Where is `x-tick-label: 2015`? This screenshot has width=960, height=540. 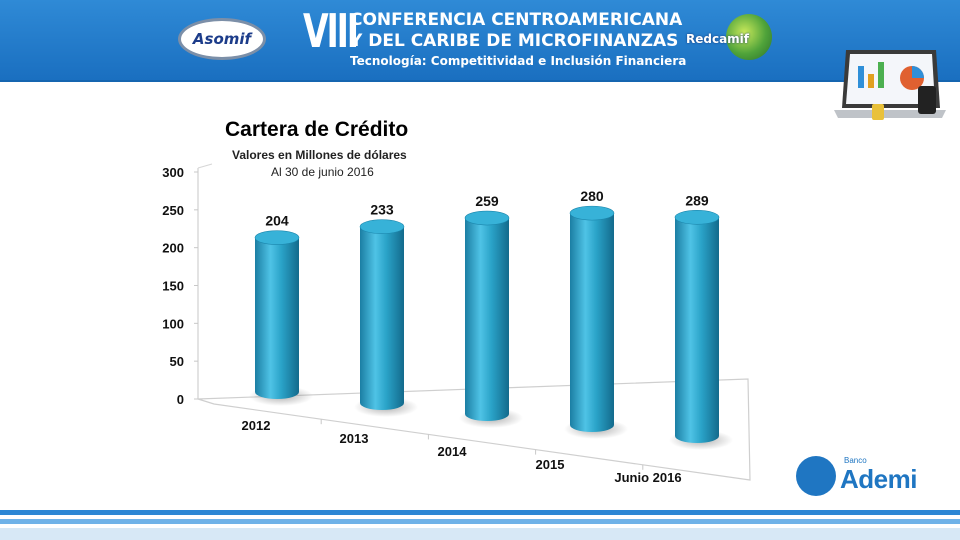 x-tick-label: 2015 is located at coordinates (550, 464).